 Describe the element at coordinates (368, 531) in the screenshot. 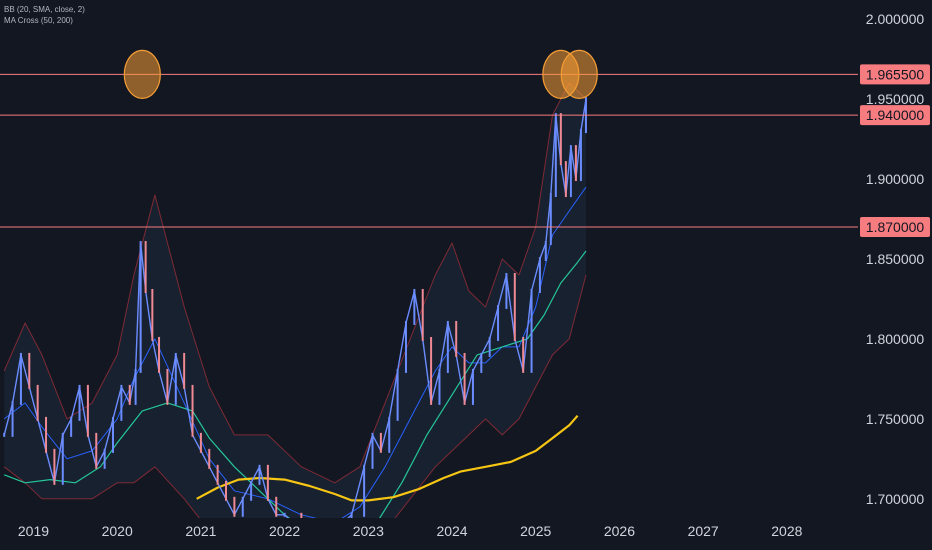

I see `x-tick-label: 2023` at that location.